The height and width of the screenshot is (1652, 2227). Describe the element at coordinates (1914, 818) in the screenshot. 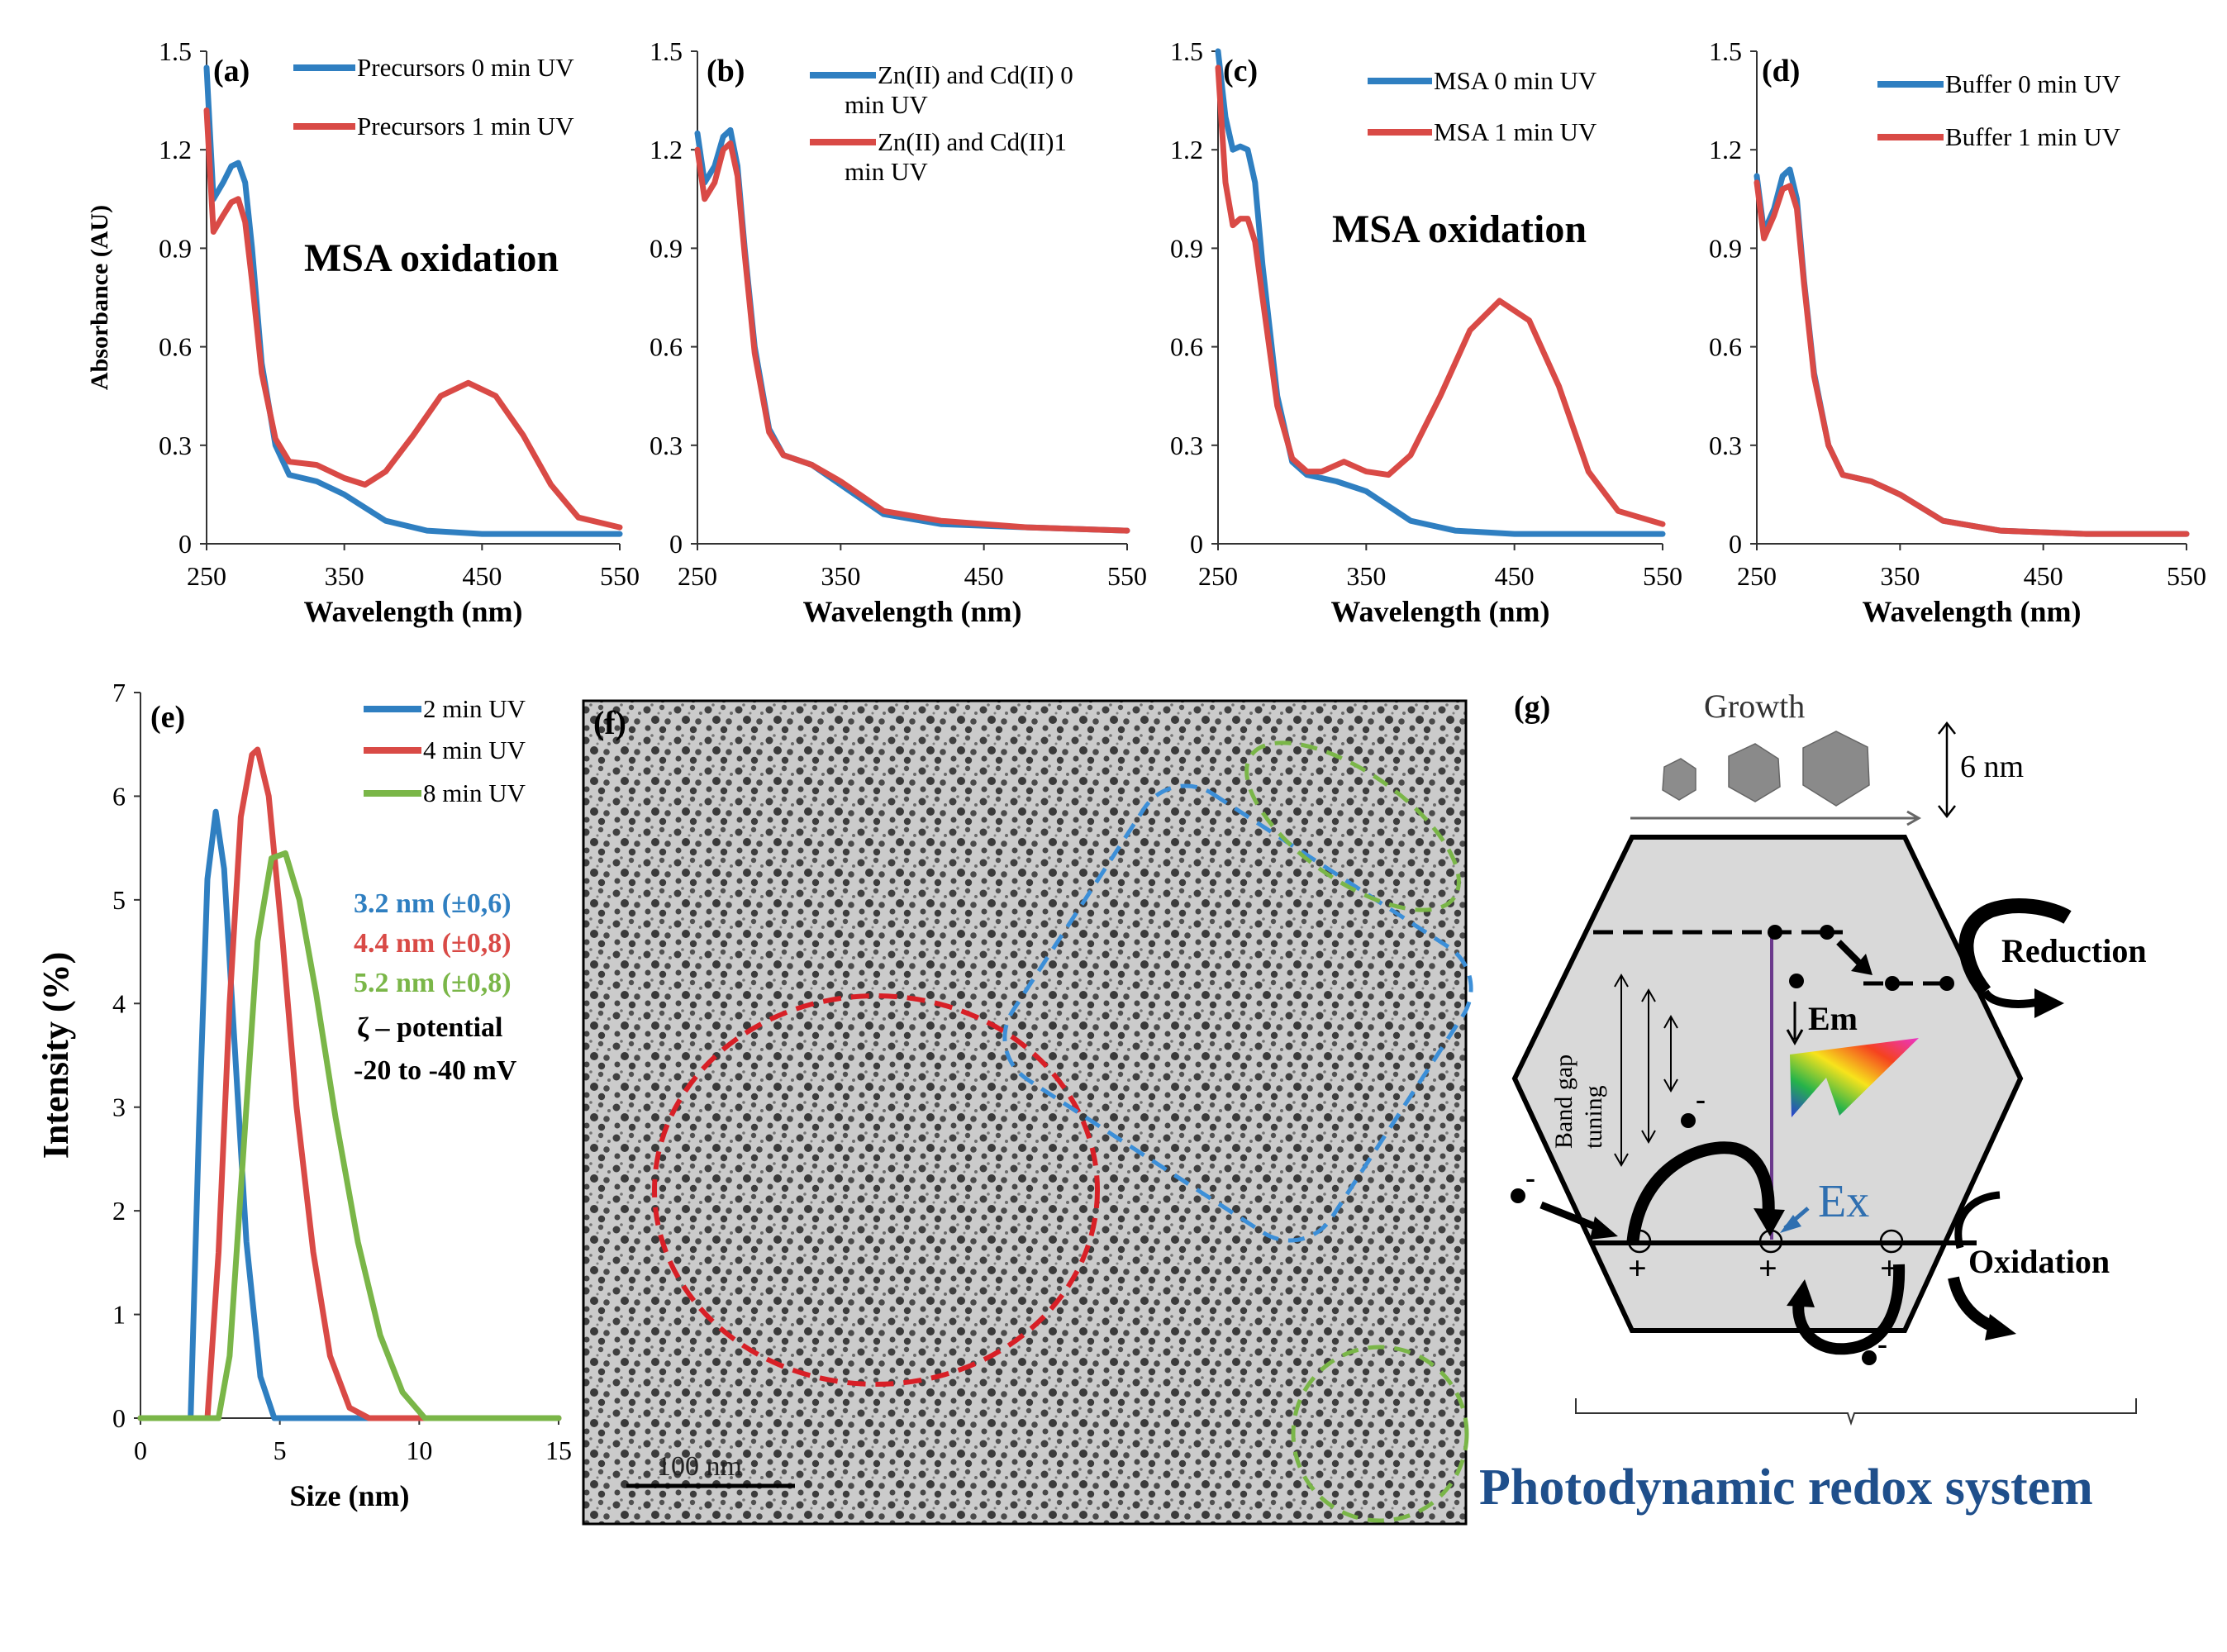

I see `growth-arrow-head` at that location.